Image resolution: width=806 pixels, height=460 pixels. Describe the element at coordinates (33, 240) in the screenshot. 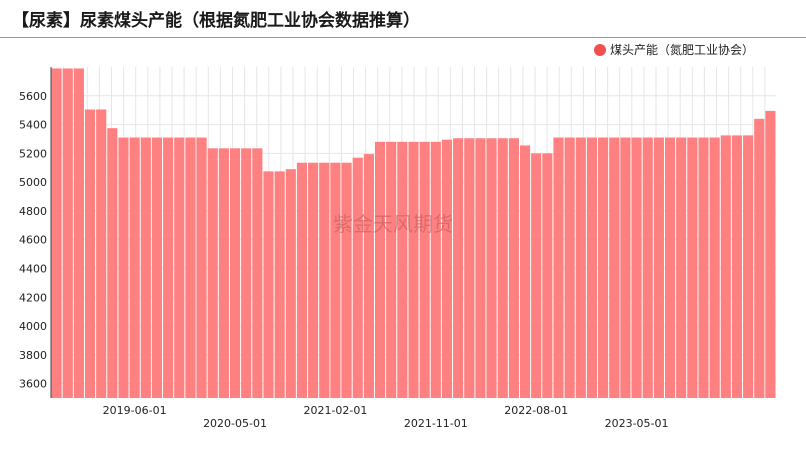

I see `y-tick-label: 4600` at that location.